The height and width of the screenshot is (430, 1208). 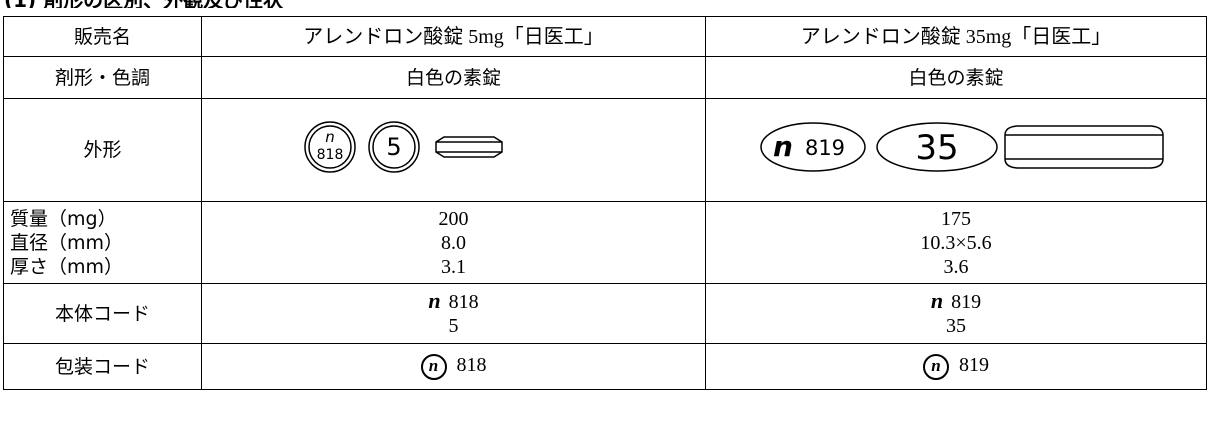 I want to click on cell: アレンドロン酸錠 5mg「日医工」, so click(x=453, y=36).